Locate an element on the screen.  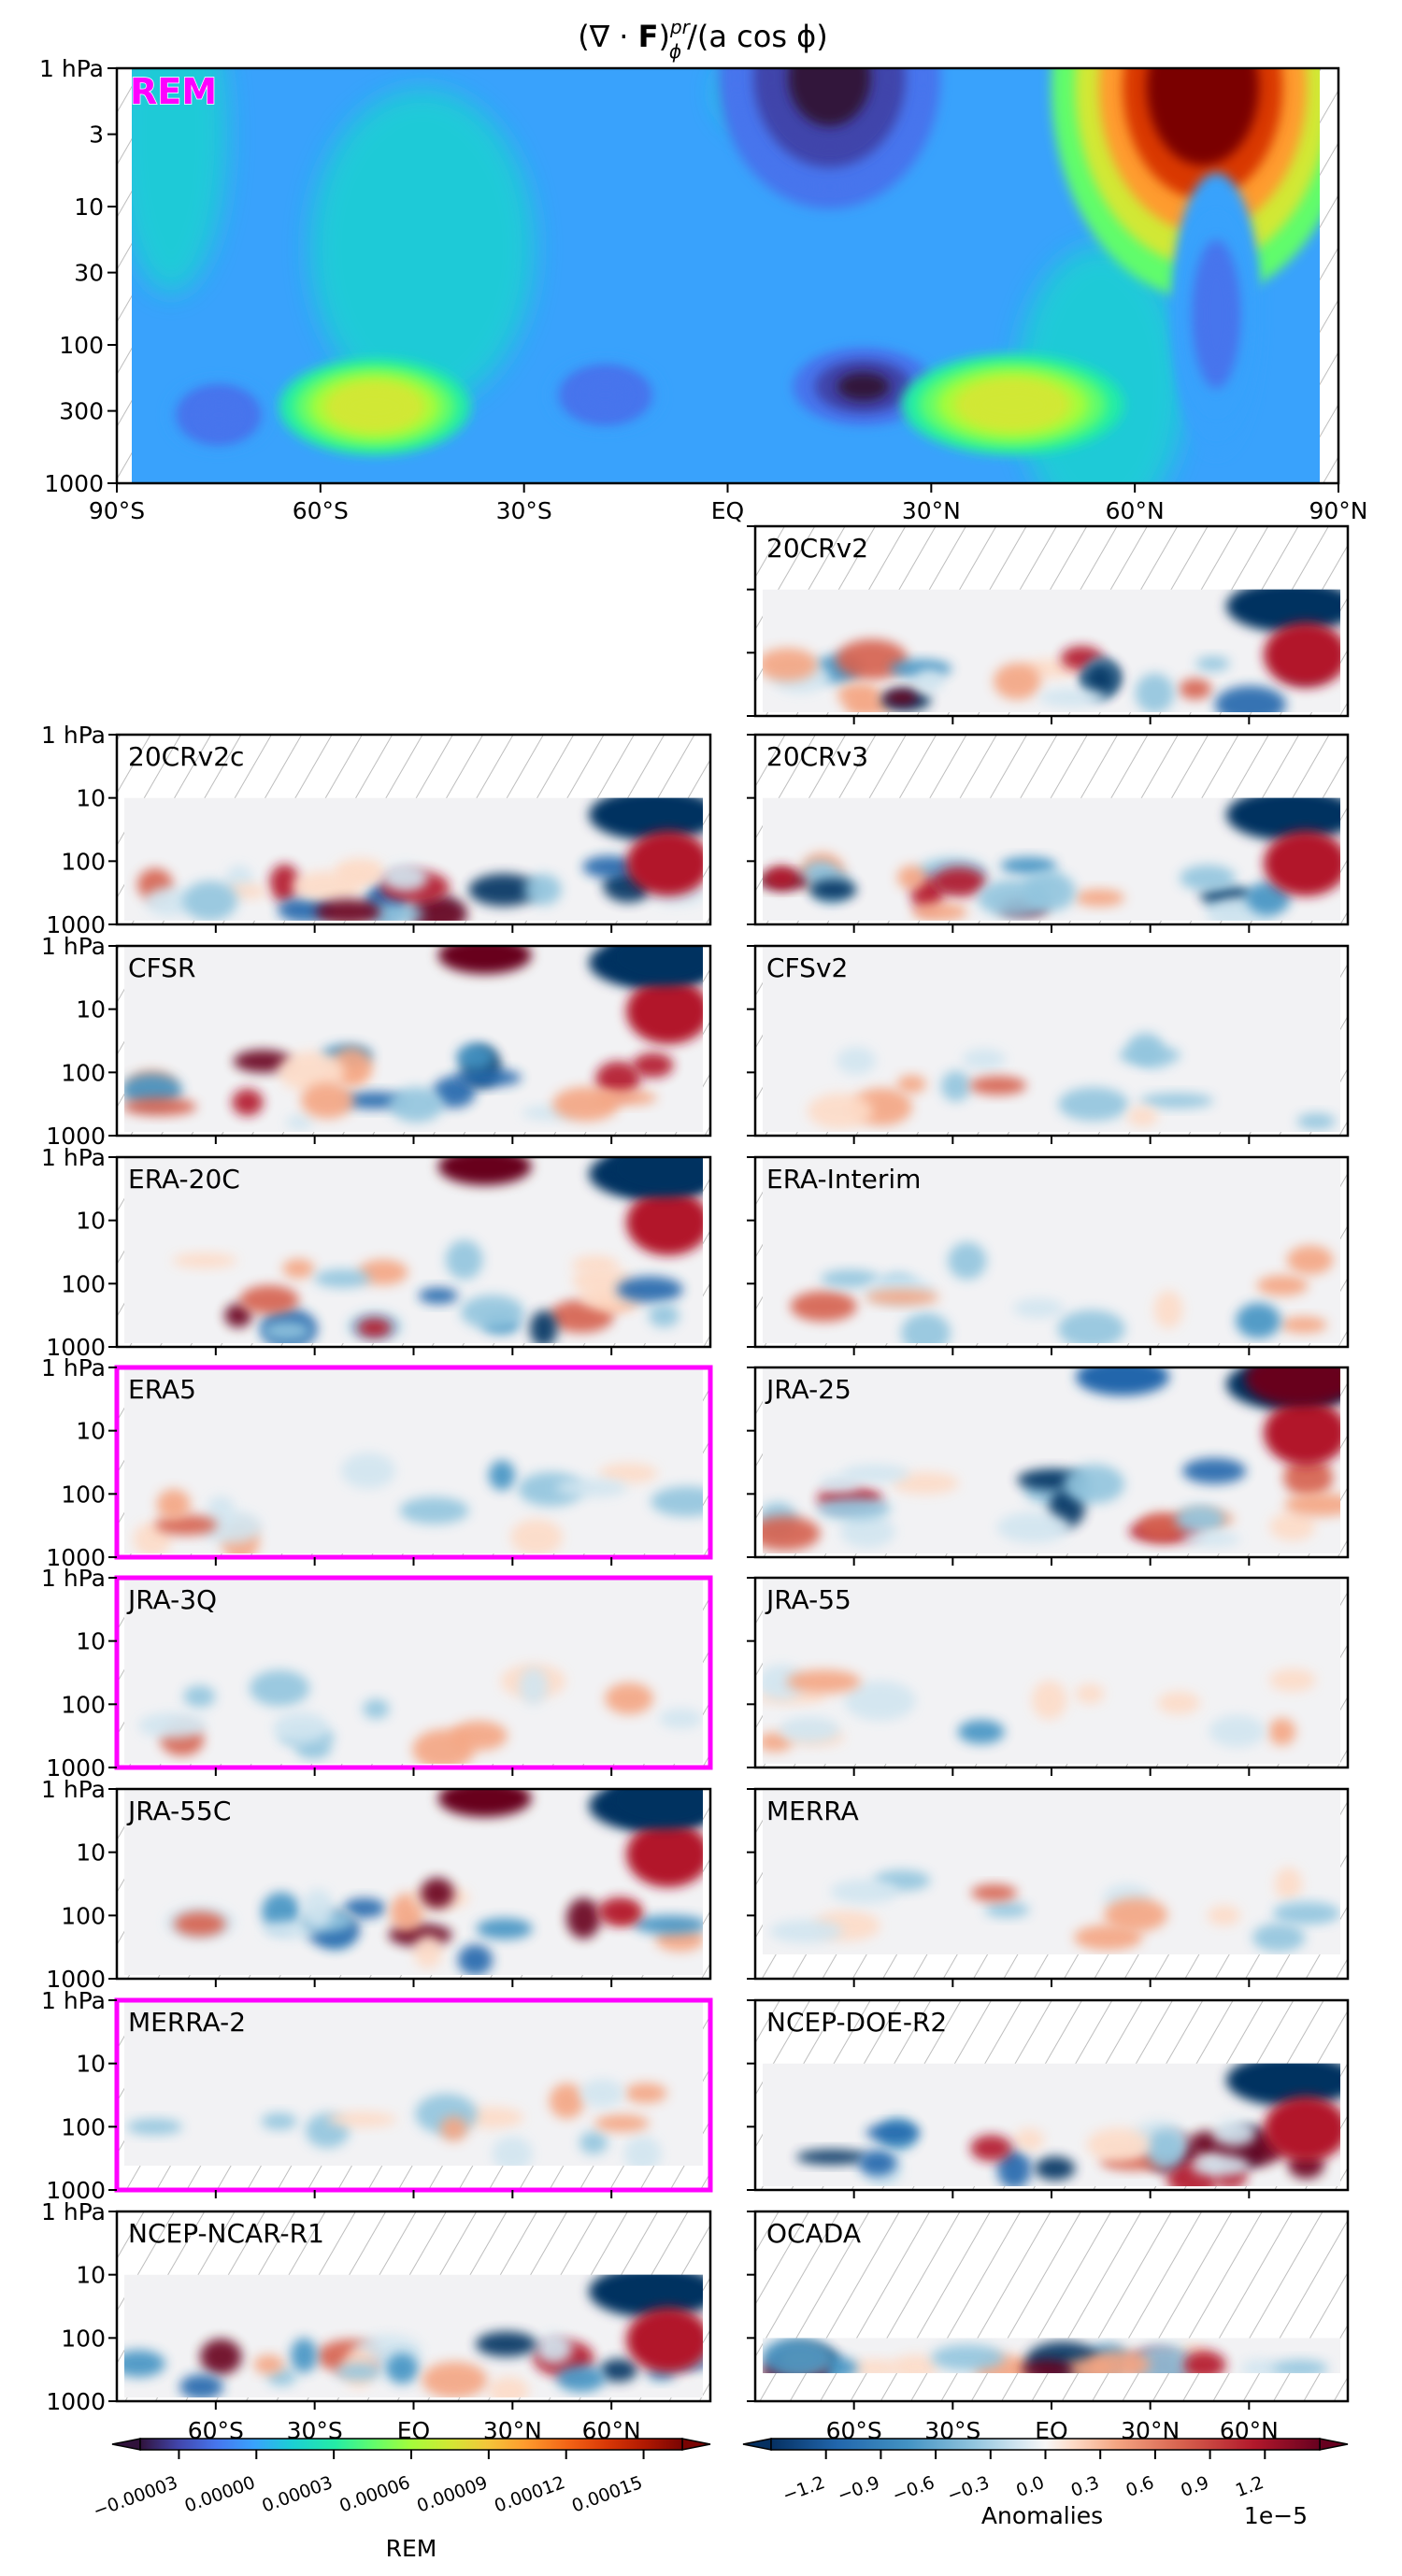
panel-era-interim: ERA-Interim is located at coordinates (1048, 1255).